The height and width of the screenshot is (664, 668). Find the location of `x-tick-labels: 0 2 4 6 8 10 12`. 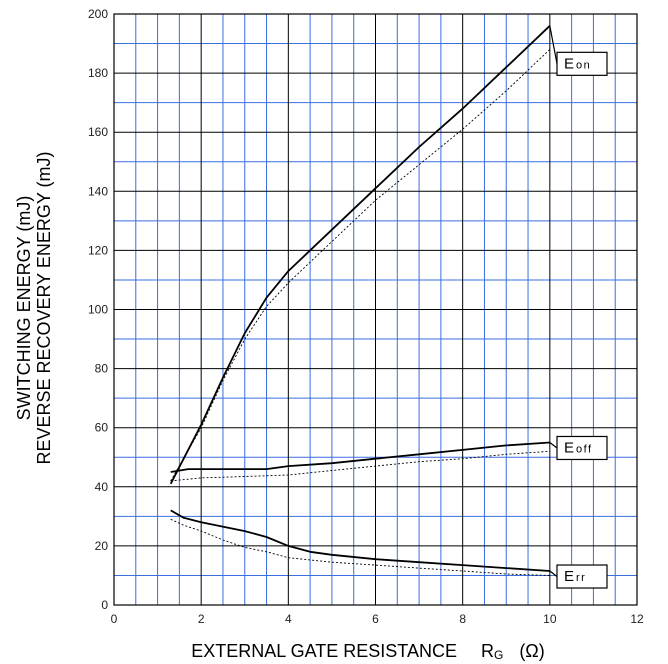

x-tick-labels: 0 2 4 6 8 10 12 is located at coordinates (377, 619).